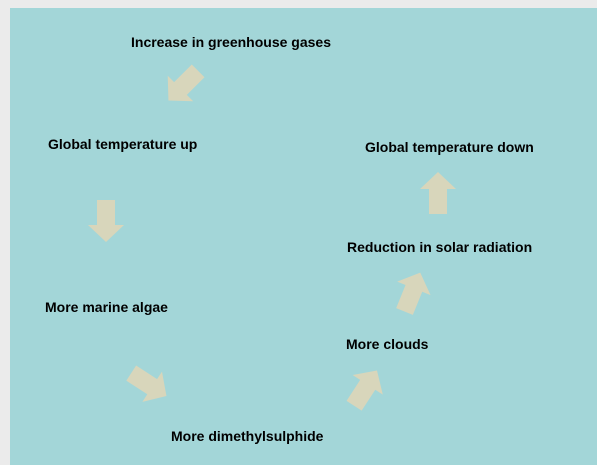  What do you see at coordinates (123, 144) in the screenshot?
I see `node-global-temperature-up: Global temperature up` at bounding box center [123, 144].